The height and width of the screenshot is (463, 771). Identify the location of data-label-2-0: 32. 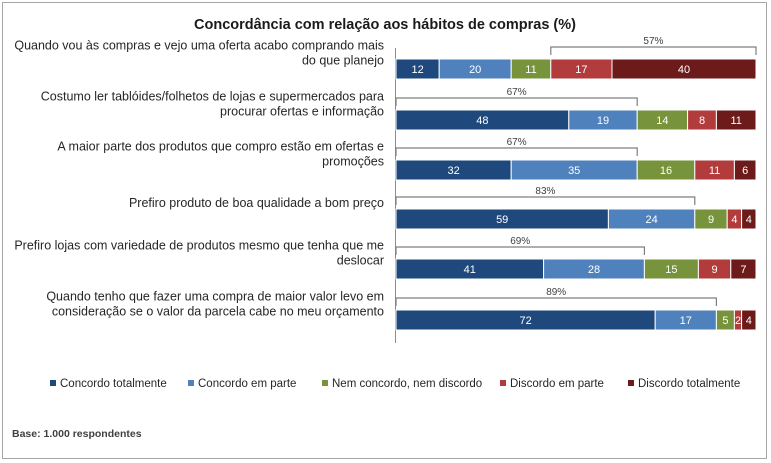
(453, 171).